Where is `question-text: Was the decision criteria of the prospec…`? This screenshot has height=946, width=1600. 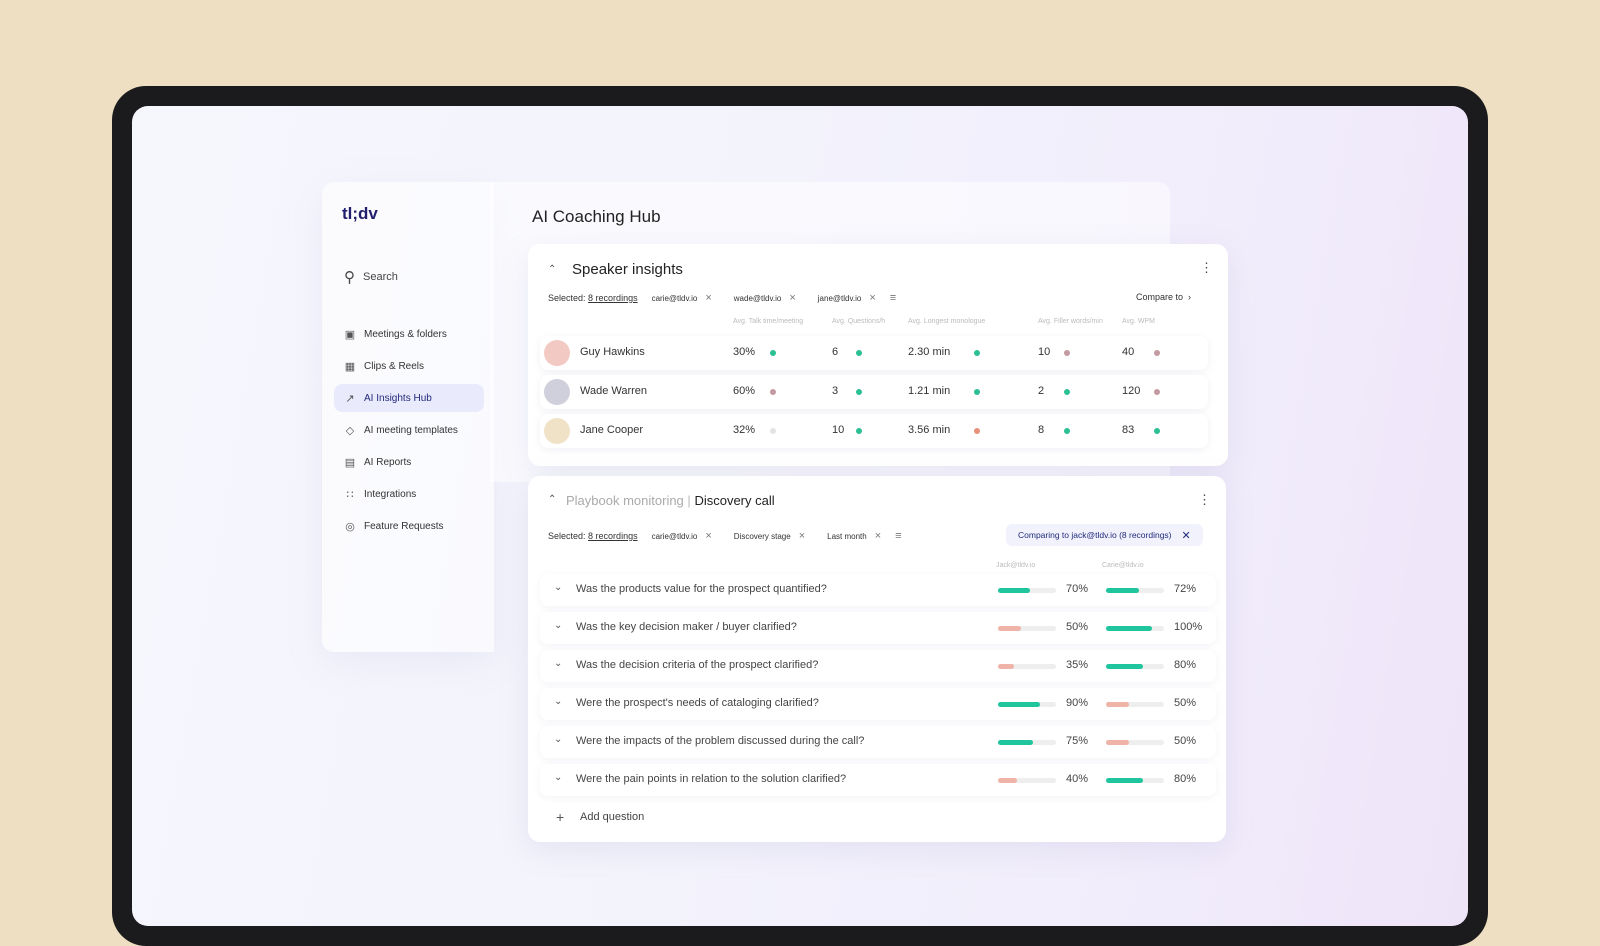 question-text: Was the decision criteria of the prospec… is located at coordinates (697, 665).